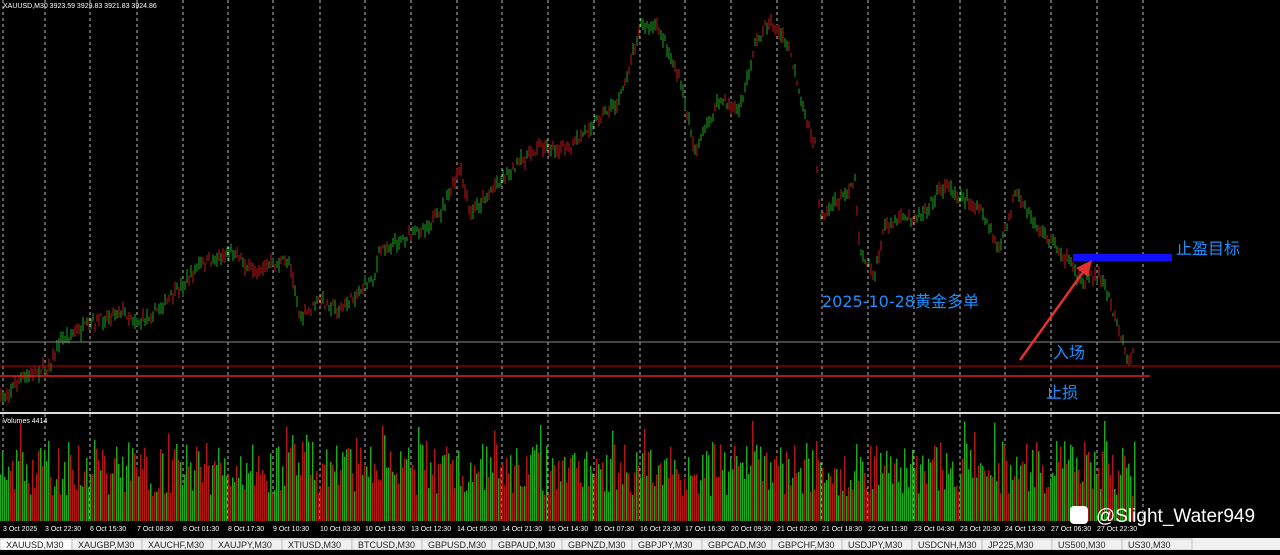 Image resolution: width=1280 pixels, height=555 pixels. Describe the element at coordinates (888, 529) in the screenshot. I see `time-label: 22 Oct 11:30` at that location.